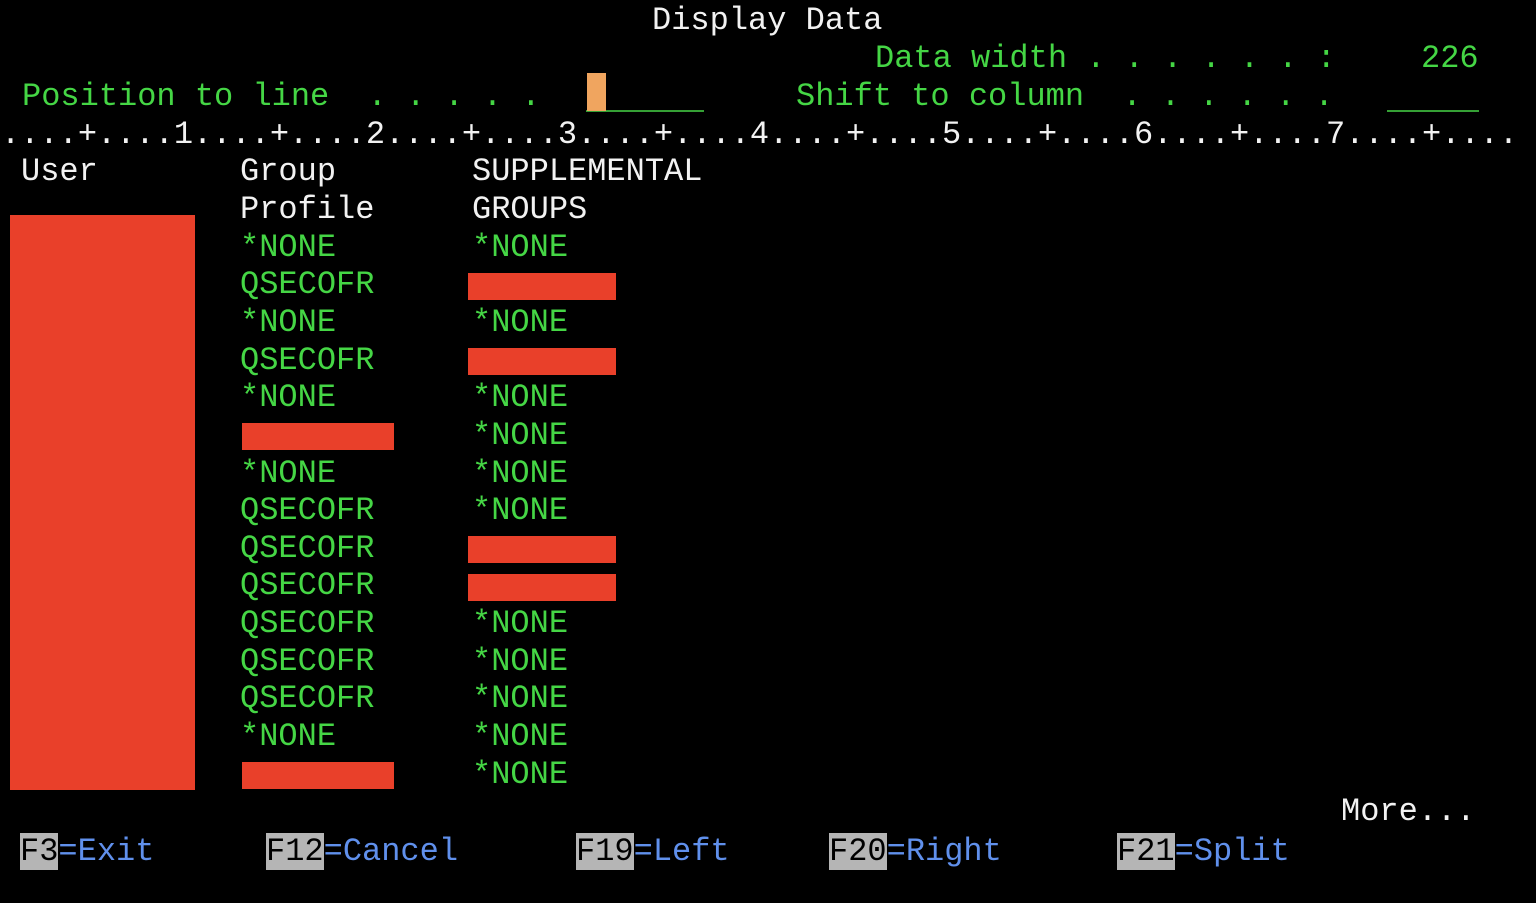  What do you see at coordinates (645, 111) in the screenshot?
I see `position-to-line-input` at bounding box center [645, 111].